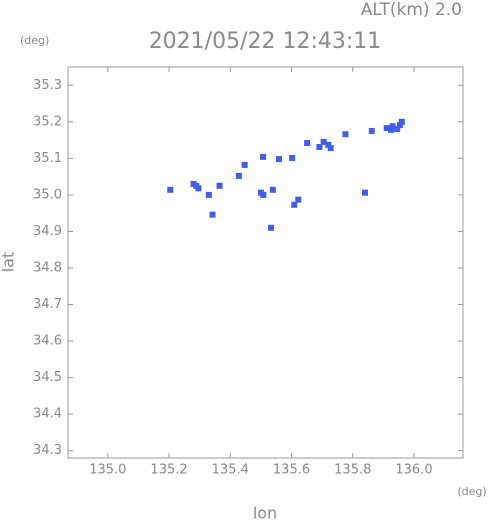 This screenshot has width=491, height=521. I want to click on y-tick-label: 34.4, so click(47, 414).